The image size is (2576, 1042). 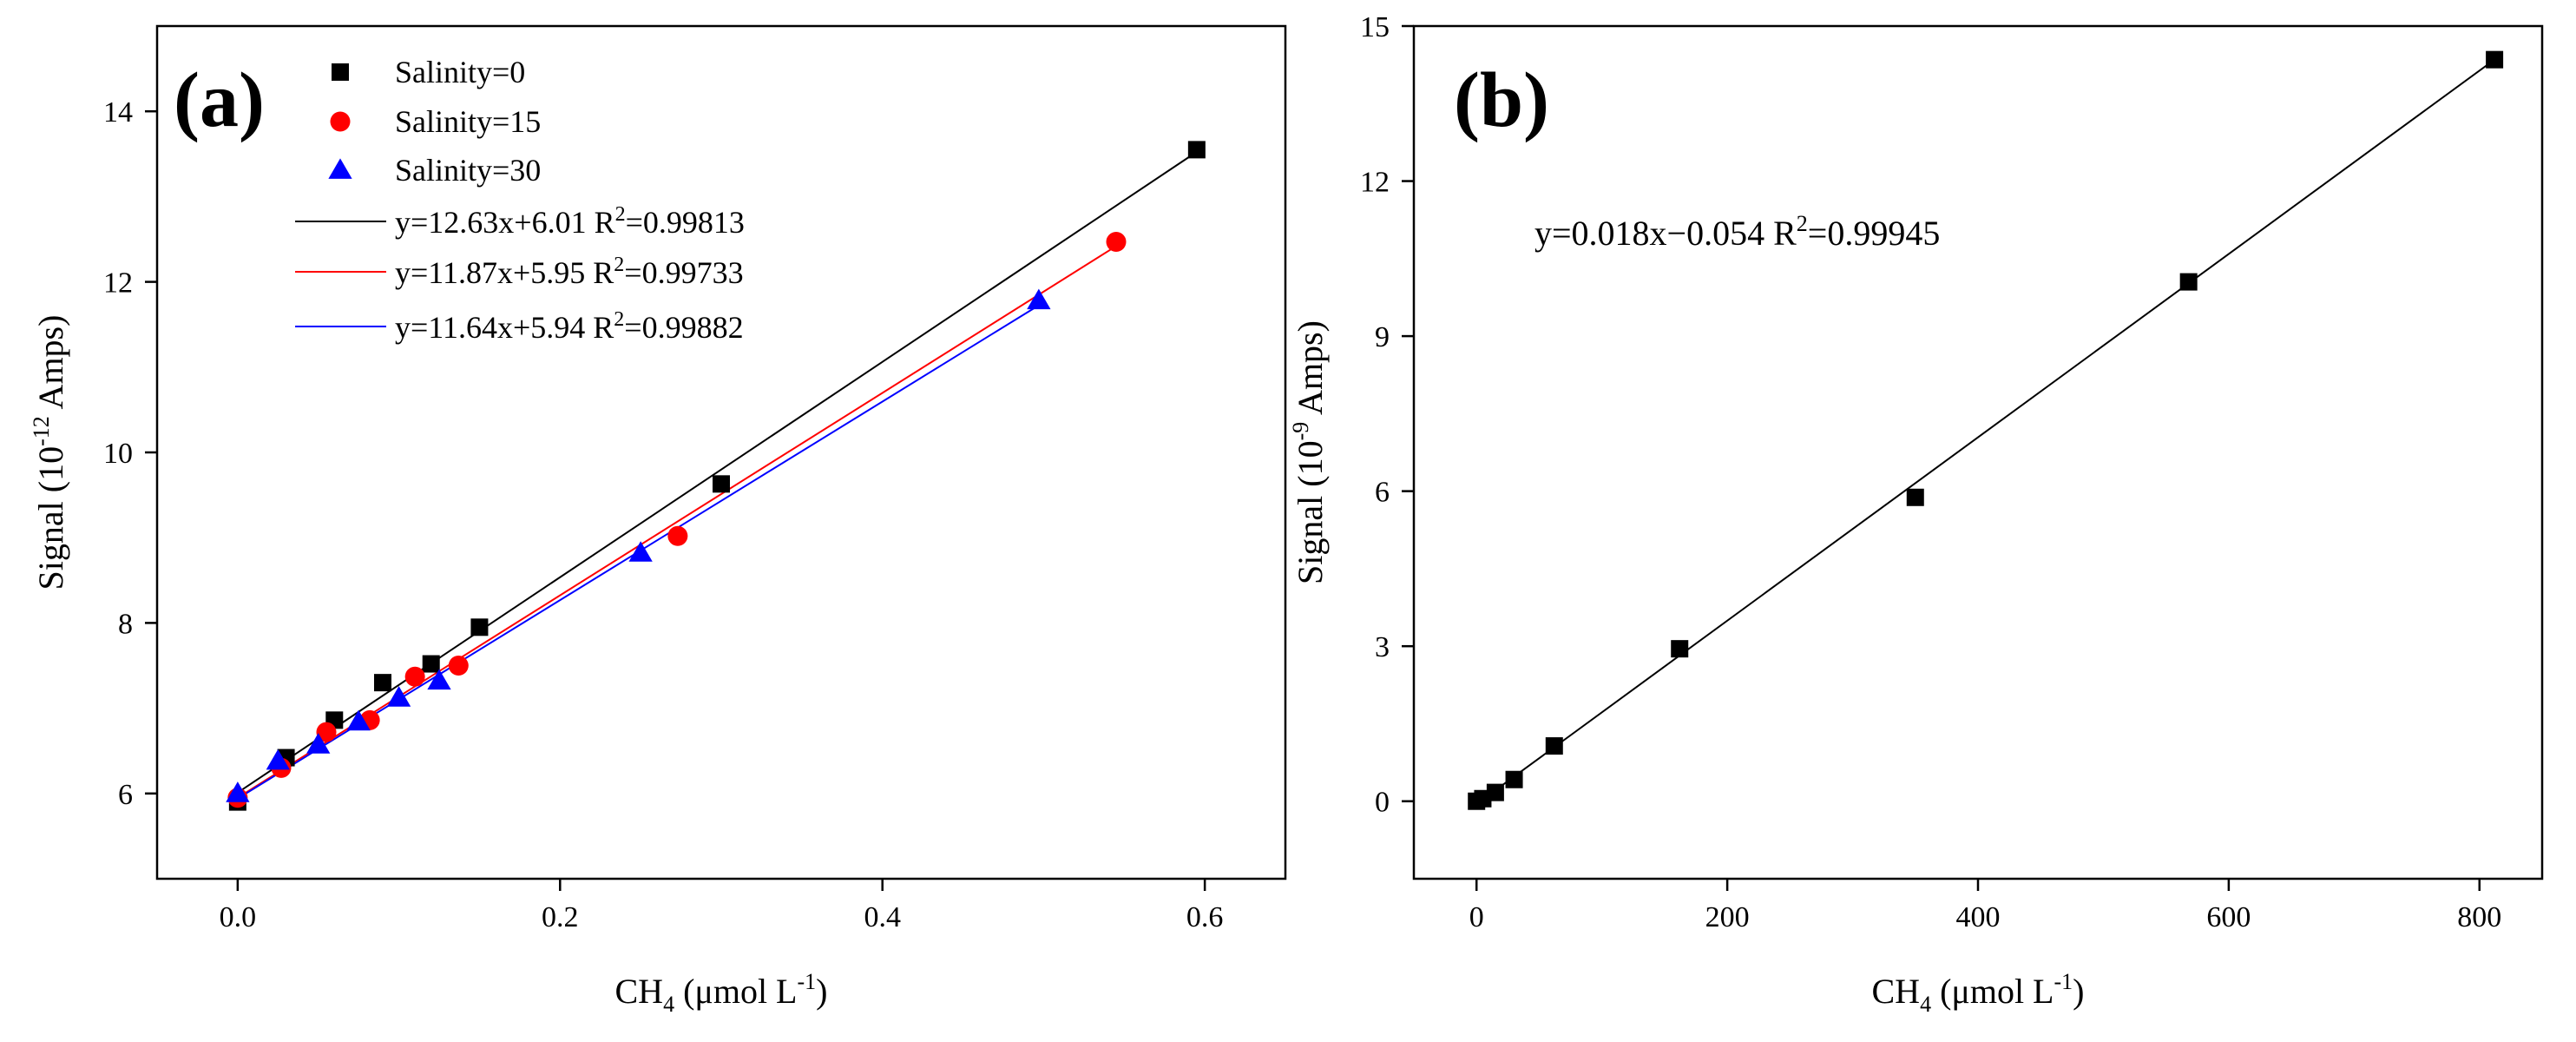 I want to click on legend-series-2-label: Salinity=30, so click(x=468, y=170).